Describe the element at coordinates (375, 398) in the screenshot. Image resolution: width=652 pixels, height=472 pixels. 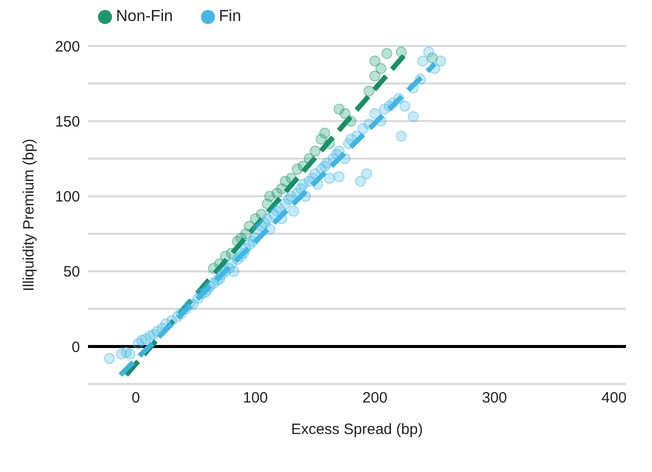
I see `x-tick-label: 200` at that location.